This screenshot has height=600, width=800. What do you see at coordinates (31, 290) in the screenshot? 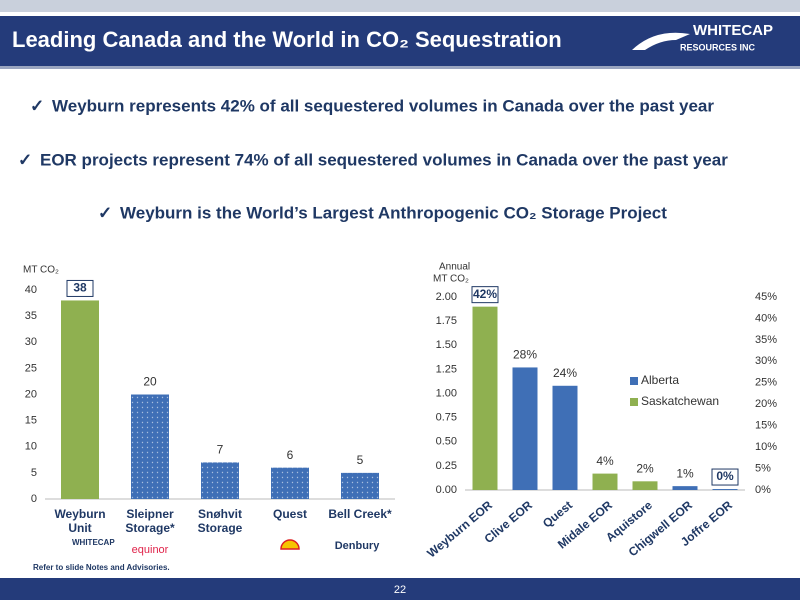
I see `y-tick-label: 40` at bounding box center [31, 290].